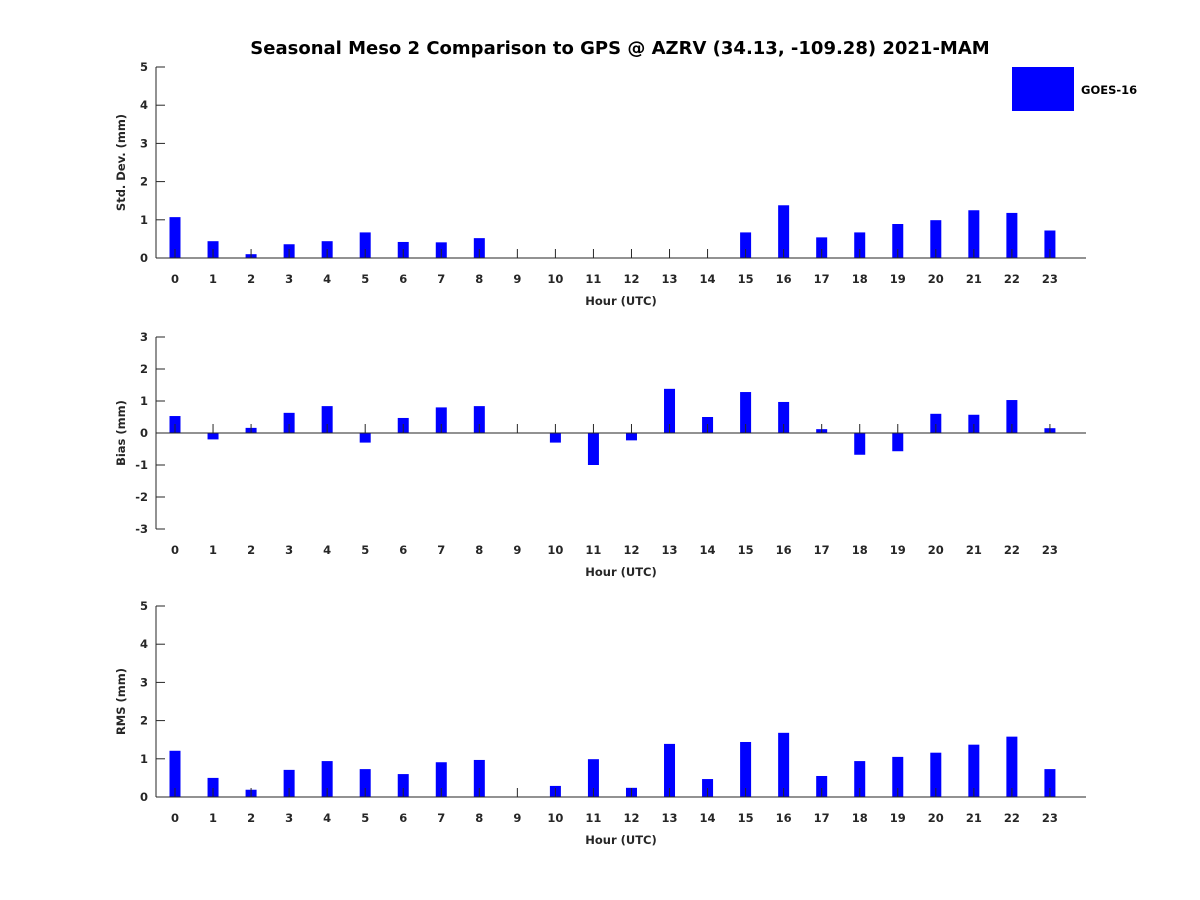 The width and height of the screenshot is (1200, 900). Describe the element at coordinates (121, 162) in the screenshot. I see `y-axis-label: Std. Dev. (mm)` at that location.